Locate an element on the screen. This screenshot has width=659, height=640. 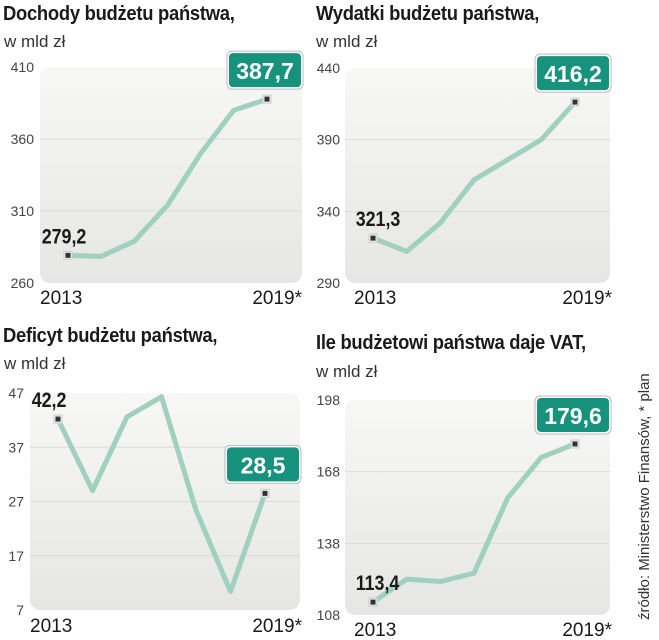
chart-1-subtitle: w mld zł is located at coordinates (35, 41).